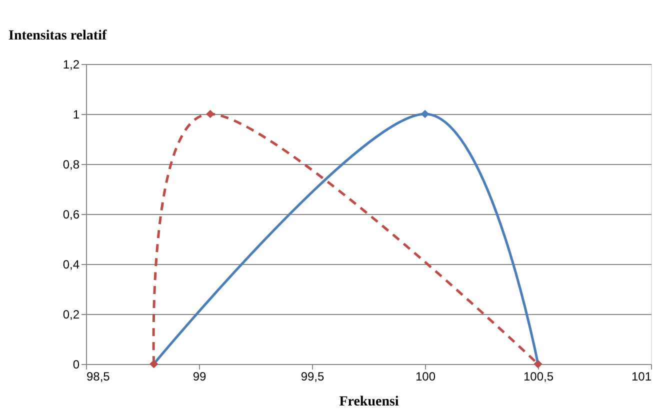 Image resolution: width=671 pixels, height=414 pixels. What do you see at coordinates (71, 165) in the screenshot?
I see `y-tick-label: 0,8` at bounding box center [71, 165].